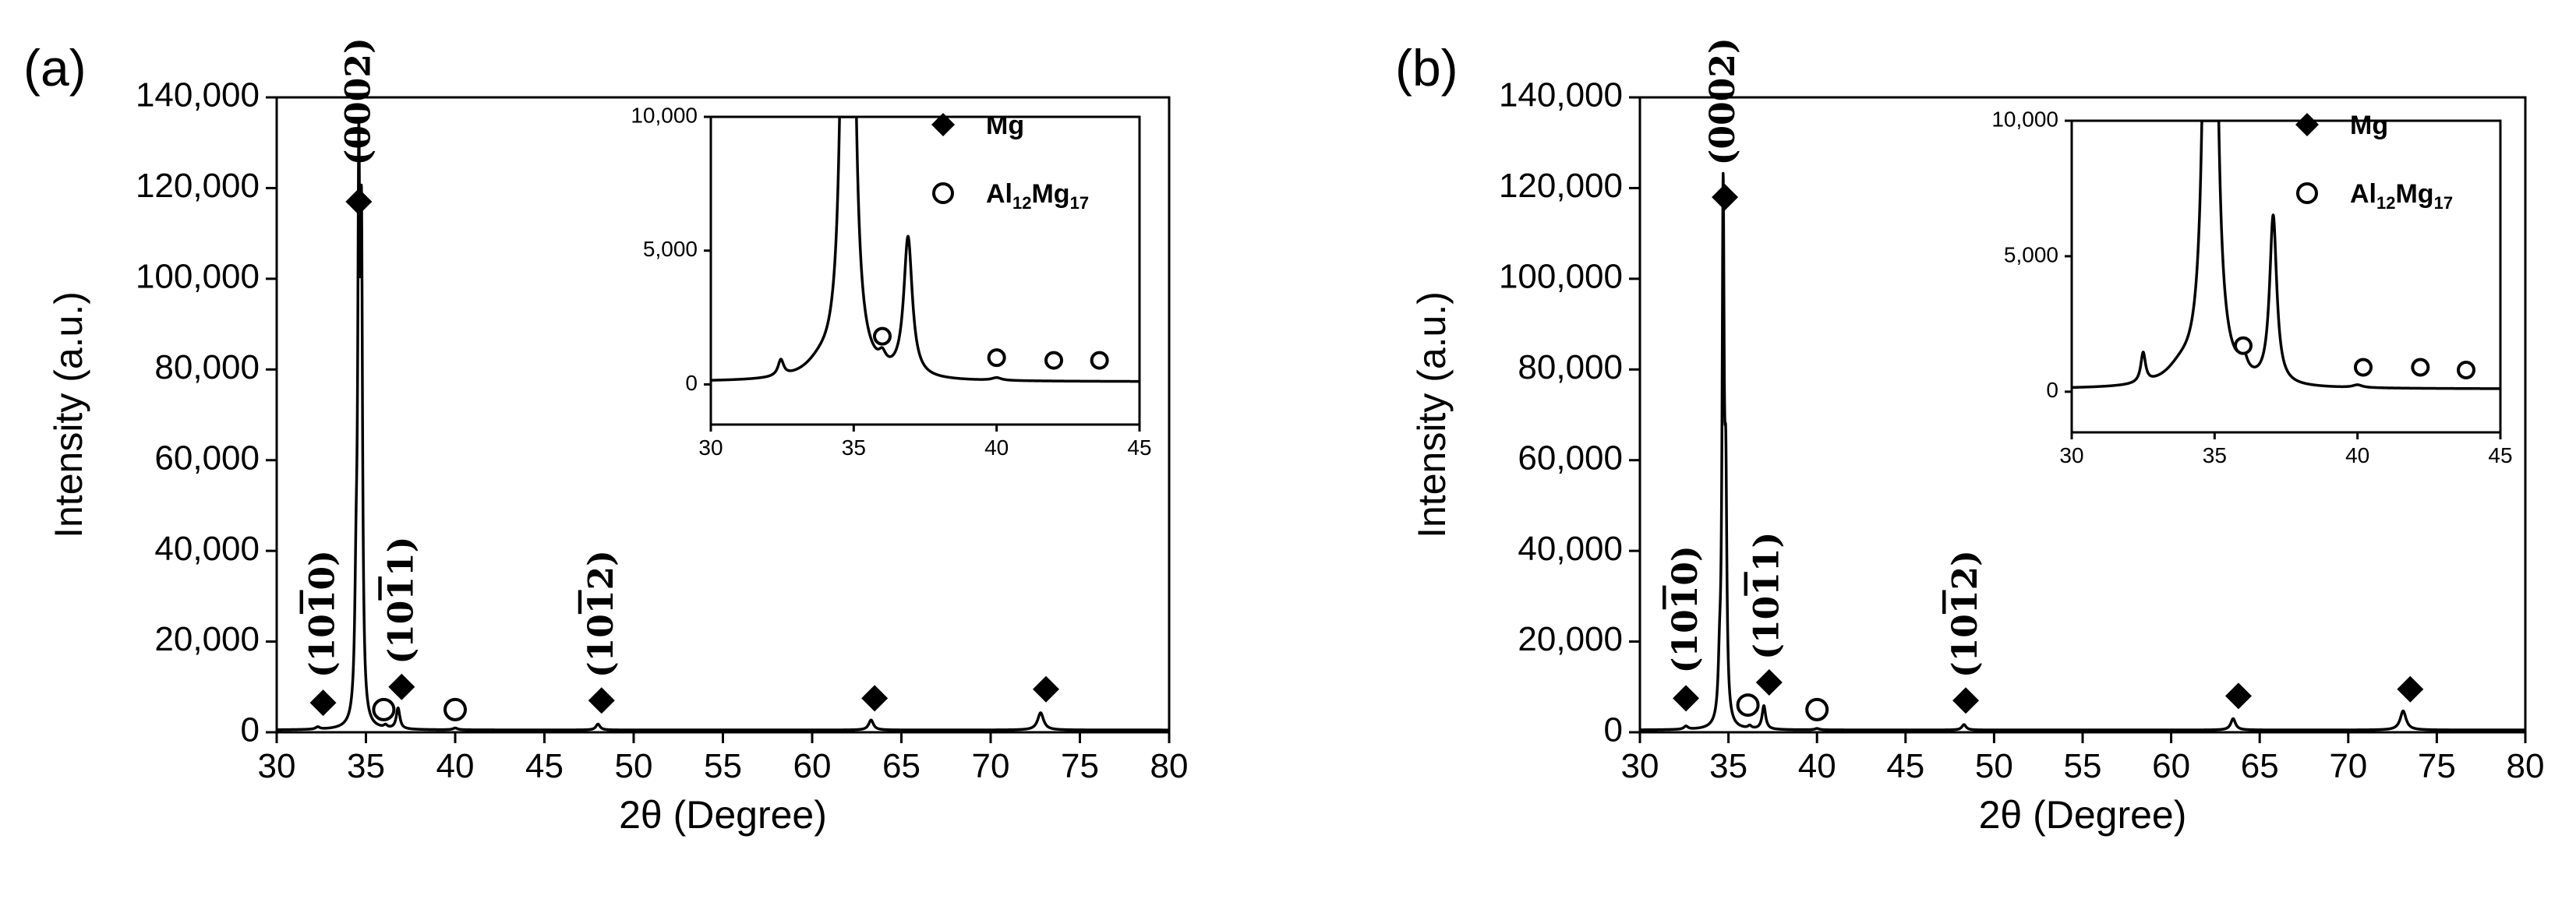  Describe the element at coordinates (2437, 766) in the screenshot. I see `1-main-xtick-label: 75` at that location.